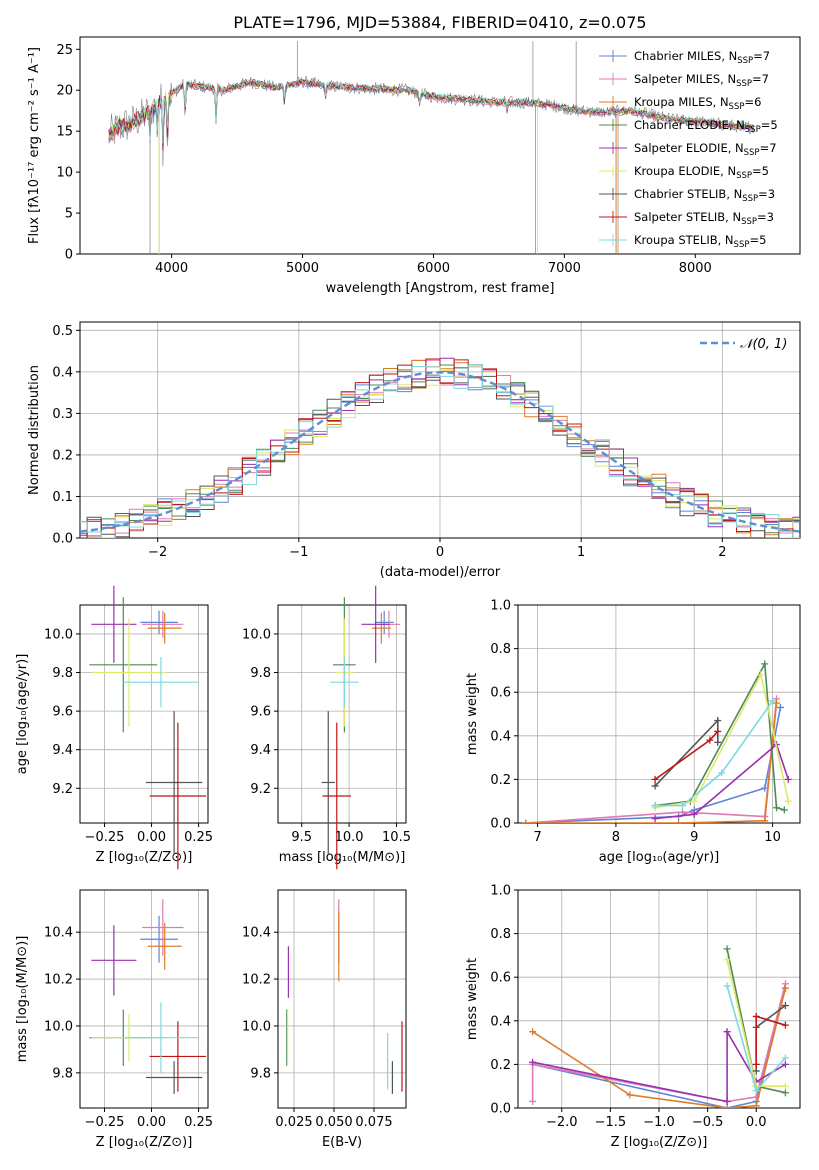  I want to click on age-vs-mass-axes, so click(340, 715).